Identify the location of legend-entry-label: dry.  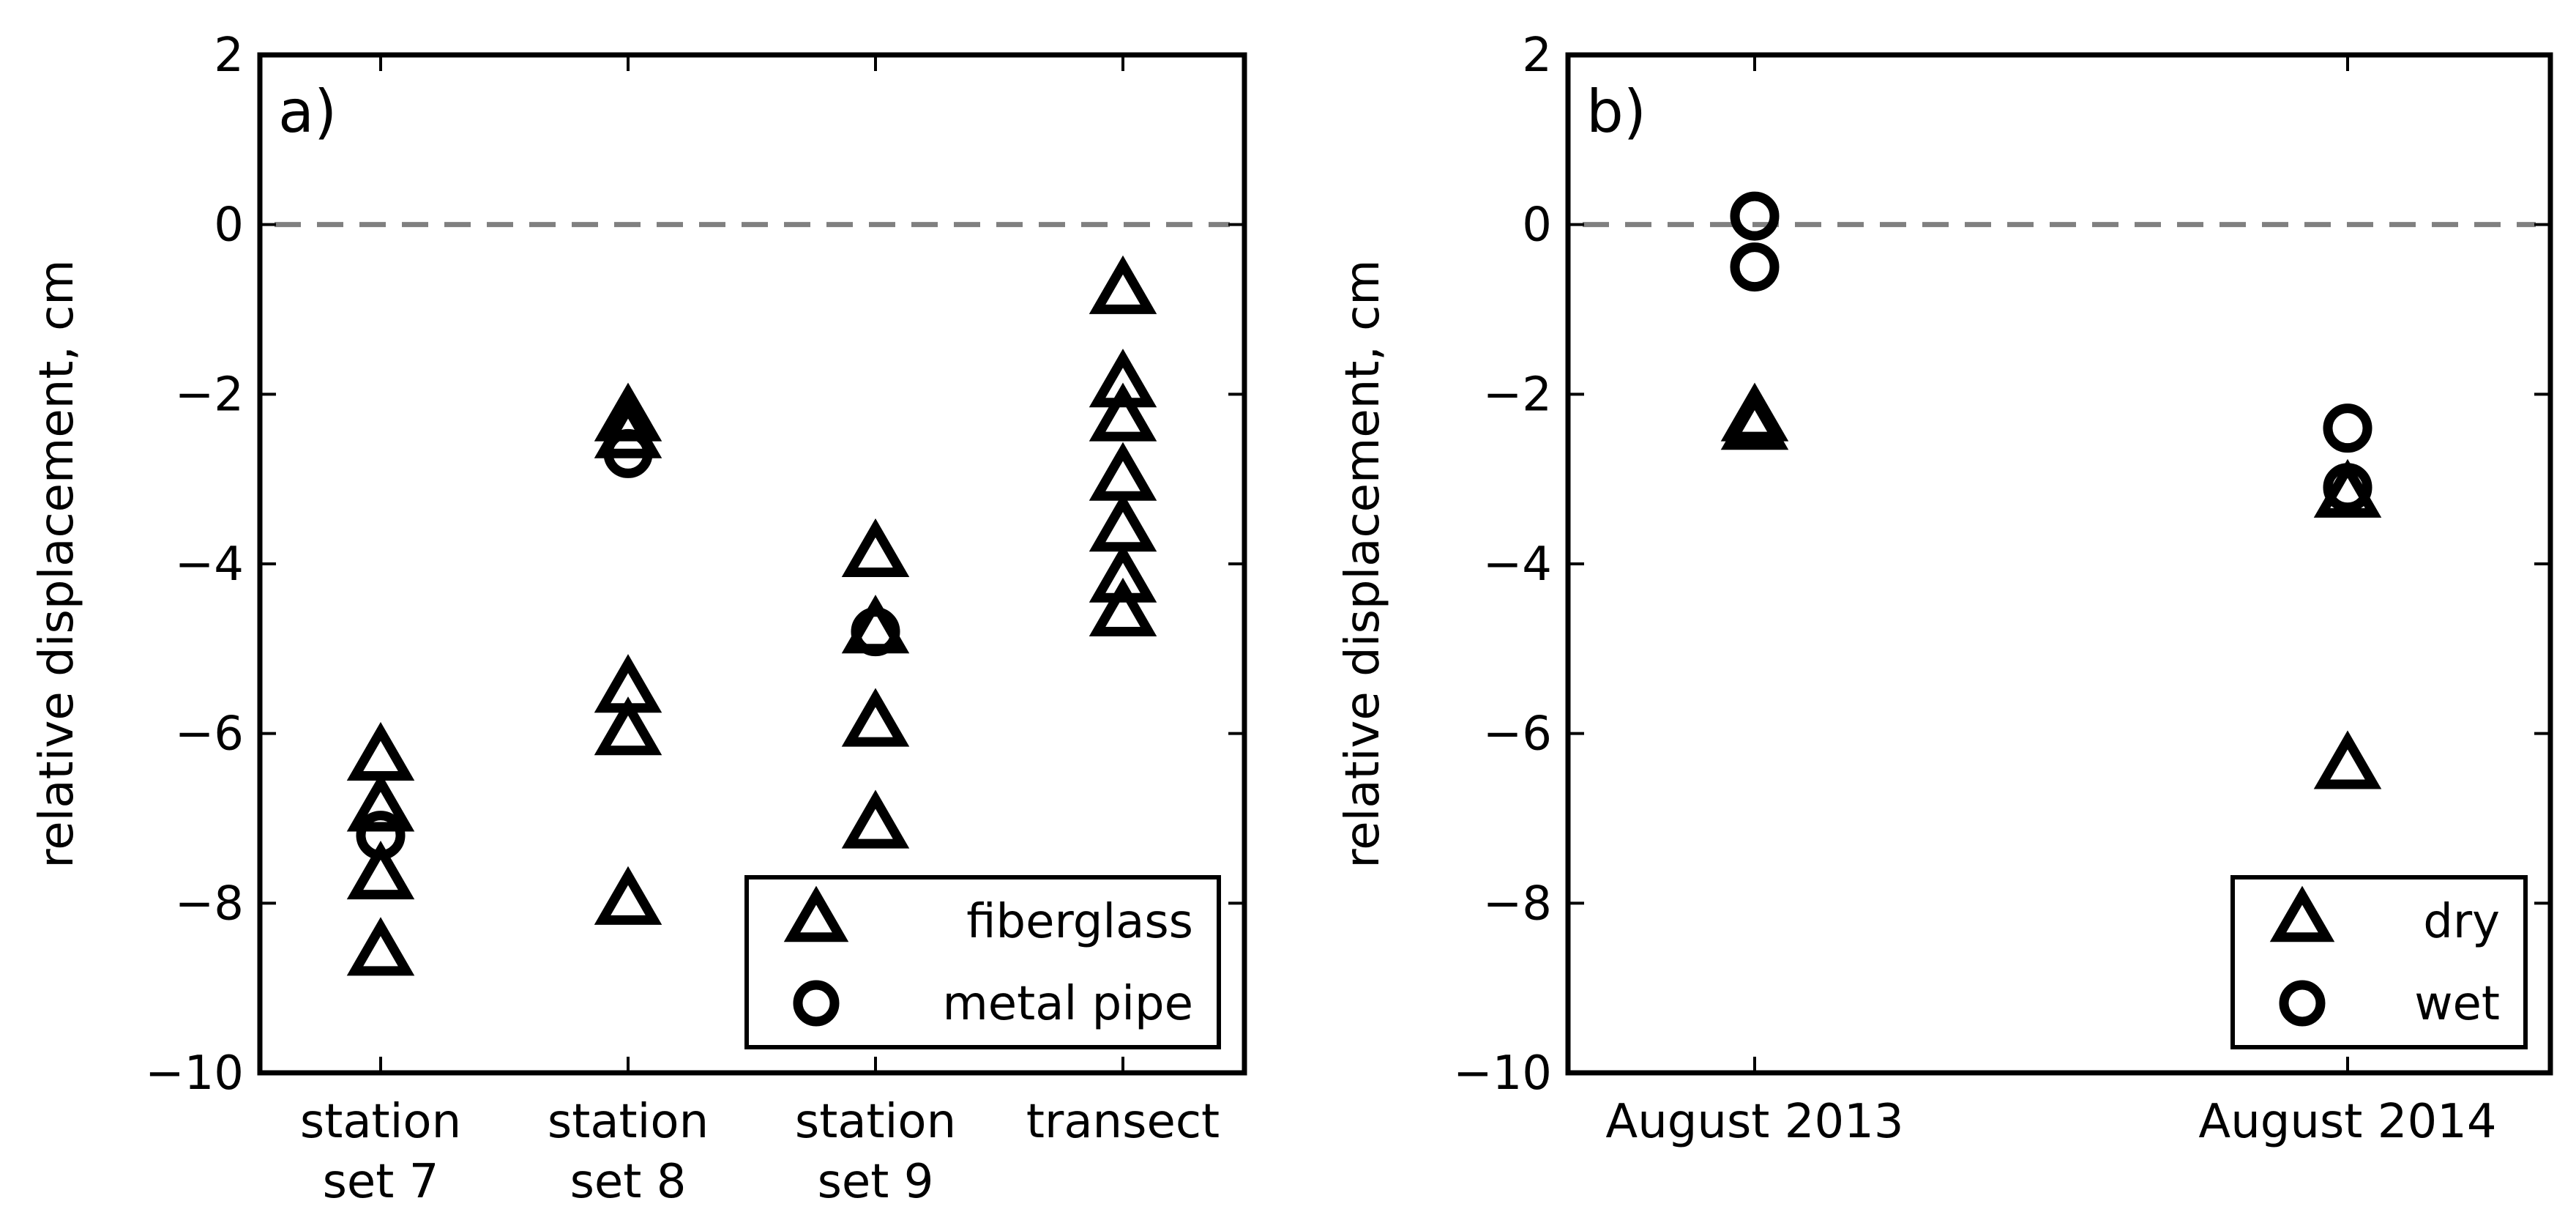
(2461, 922).